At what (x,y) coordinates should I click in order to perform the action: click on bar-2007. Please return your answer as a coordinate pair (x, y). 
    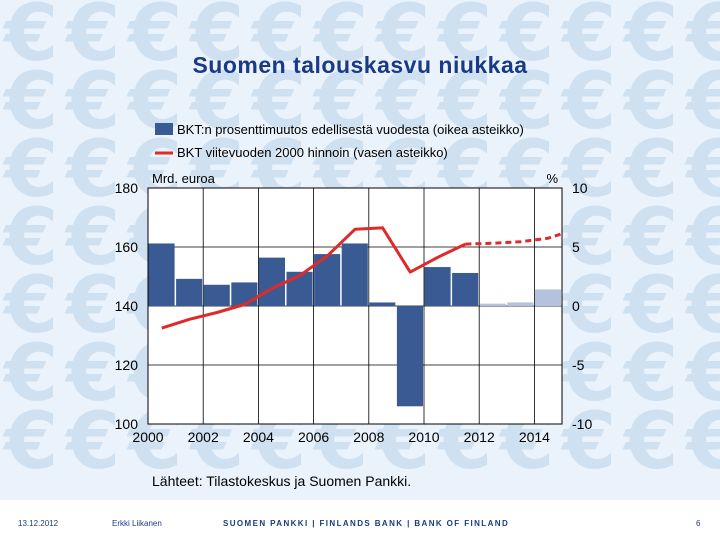
    Looking at the image, I should click on (354, 274).